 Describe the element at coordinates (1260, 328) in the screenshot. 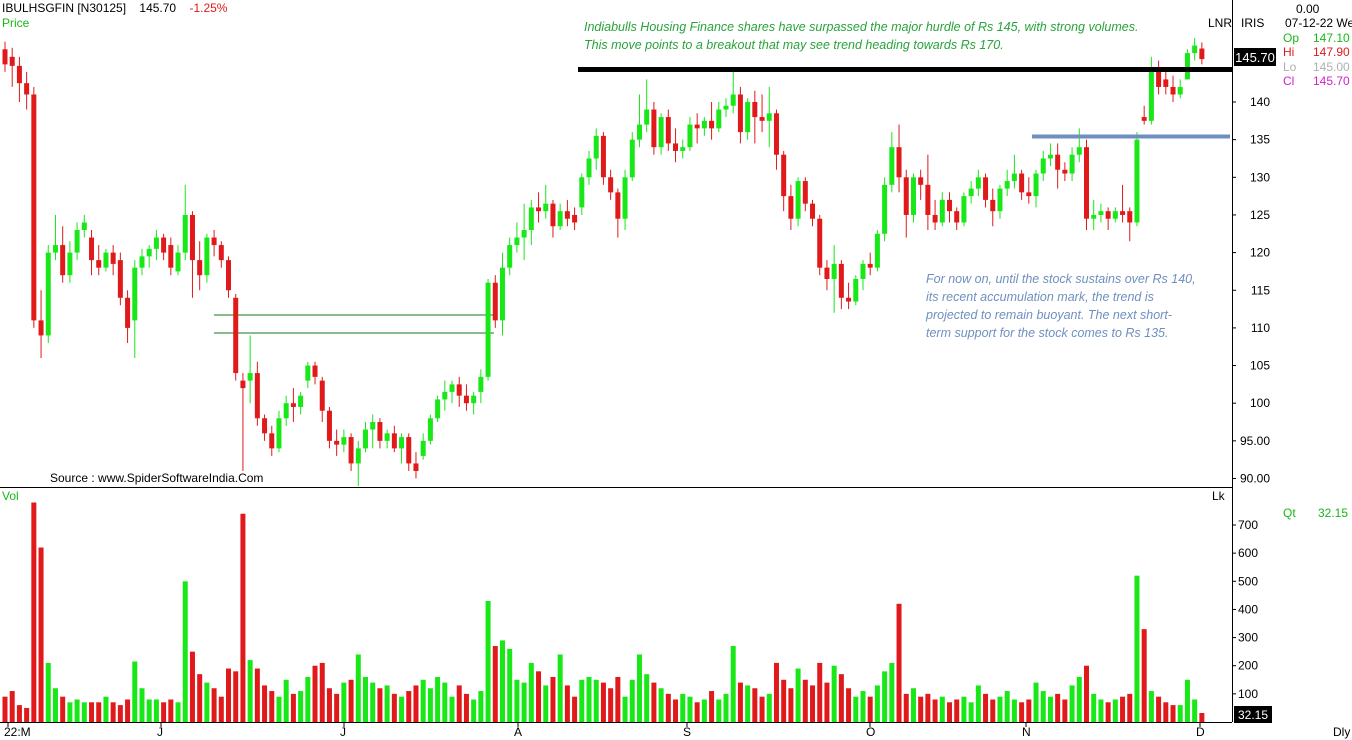

I see `price-tick-label: 110` at that location.